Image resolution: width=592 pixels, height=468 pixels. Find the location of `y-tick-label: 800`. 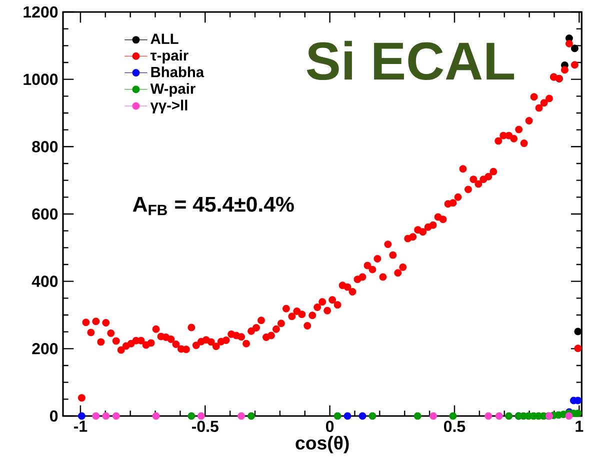

y-tick-label: 800 is located at coordinates (45, 146).